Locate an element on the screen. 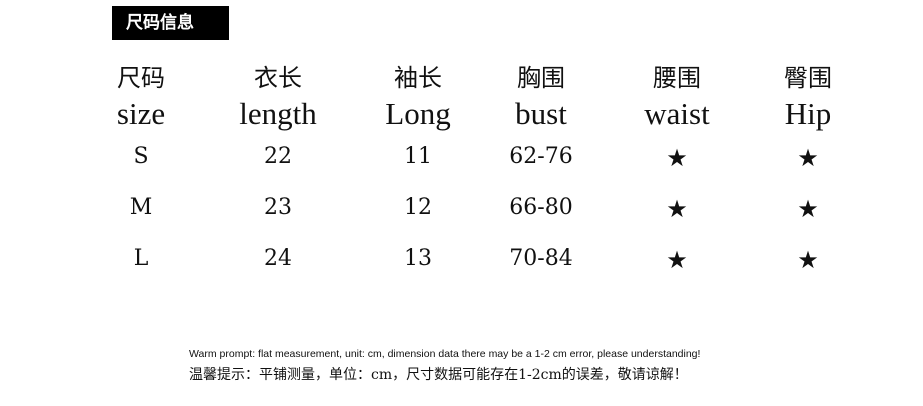  table-cell: 70-84 is located at coordinates (541, 258).